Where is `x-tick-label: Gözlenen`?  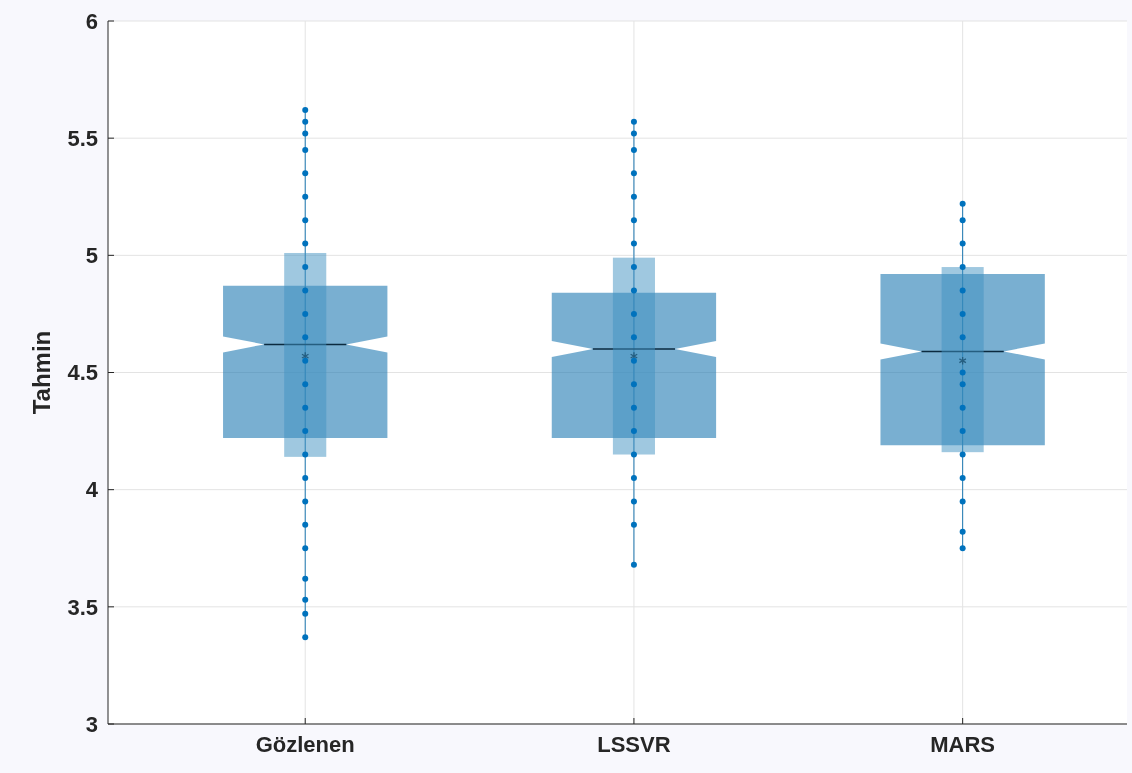 x-tick-label: Gözlenen is located at coordinates (305, 744).